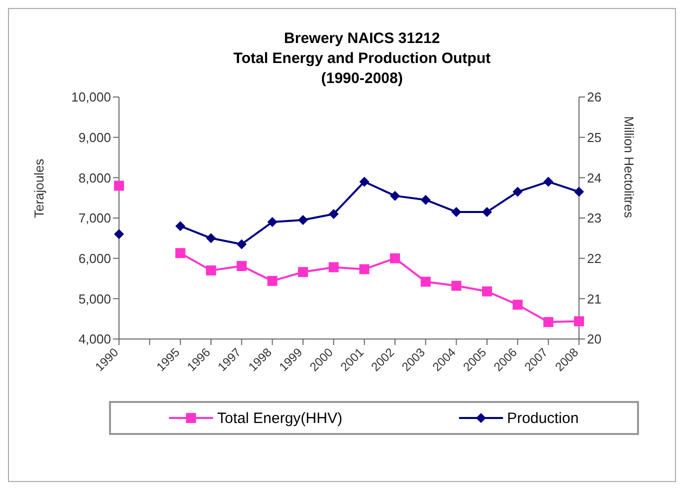  Describe the element at coordinates (94, 298) in the screenshot. I see `y-tick-label: 5,000` at that location.